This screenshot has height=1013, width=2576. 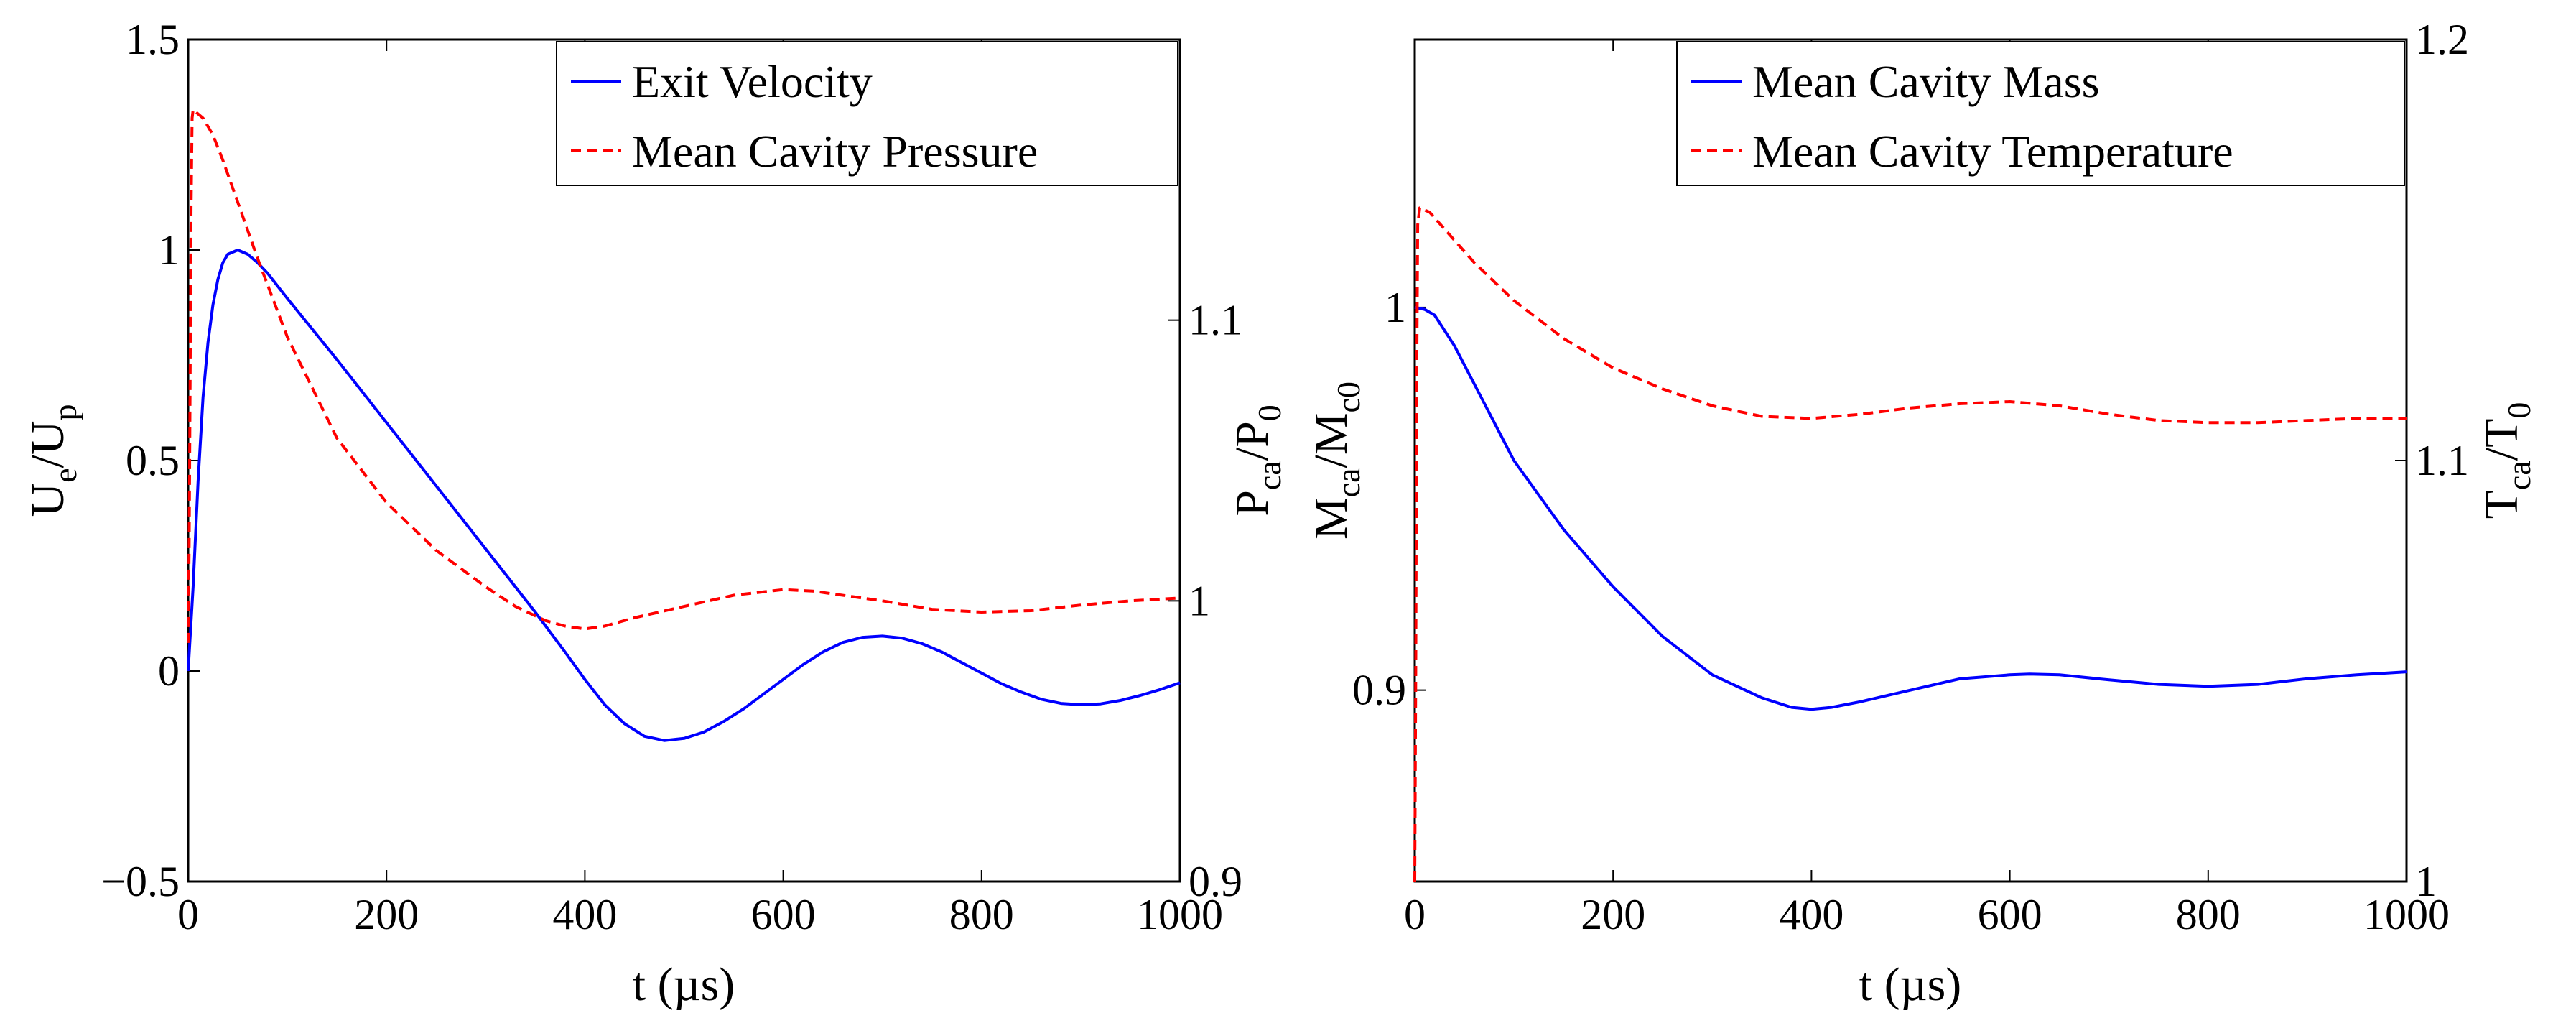 What do you see at coordinates (2519, 475) in the screenshot?
I see `right-y2-label-sub1: ca` at bounding box center [2519, 475].